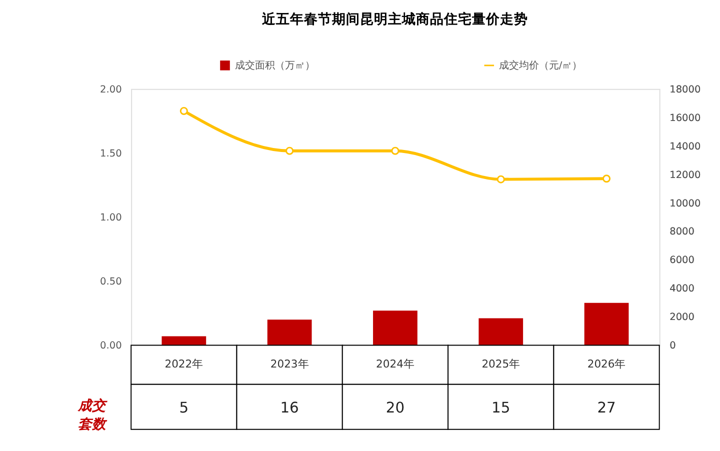 This screenshot has width=720, height=451. What do you see at coordinates (395, 364) in the screenshot?
I see `x-tick-label: 2024年` at bounding box center [395, 364].